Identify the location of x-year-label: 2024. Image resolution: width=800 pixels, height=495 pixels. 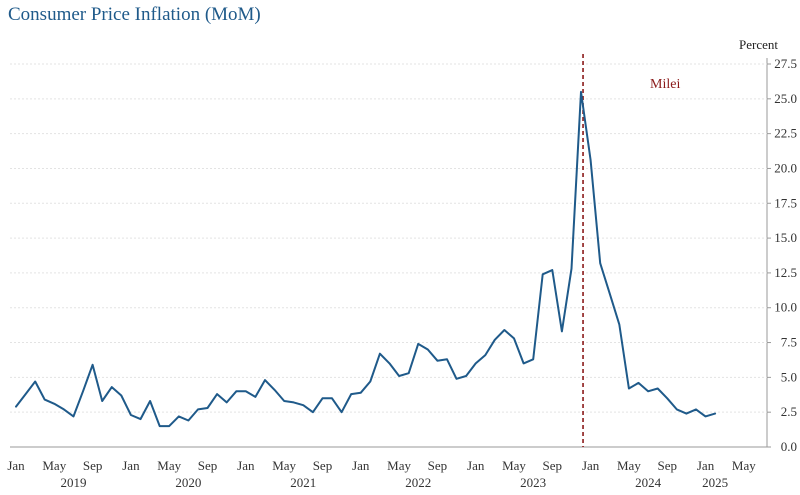
(648, 482).